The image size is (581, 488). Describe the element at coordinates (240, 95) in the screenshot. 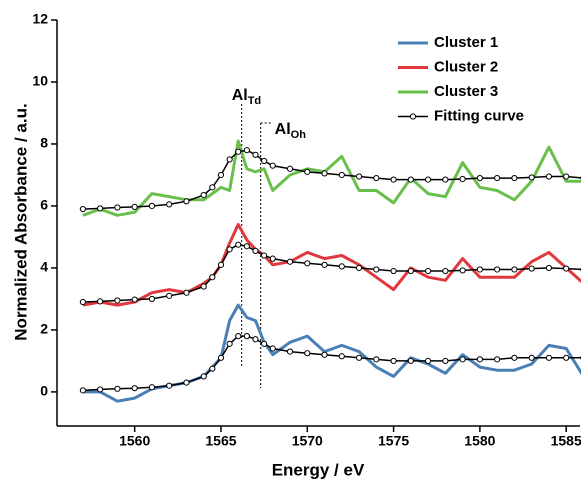

I see `annotation-text: Al` at that location.